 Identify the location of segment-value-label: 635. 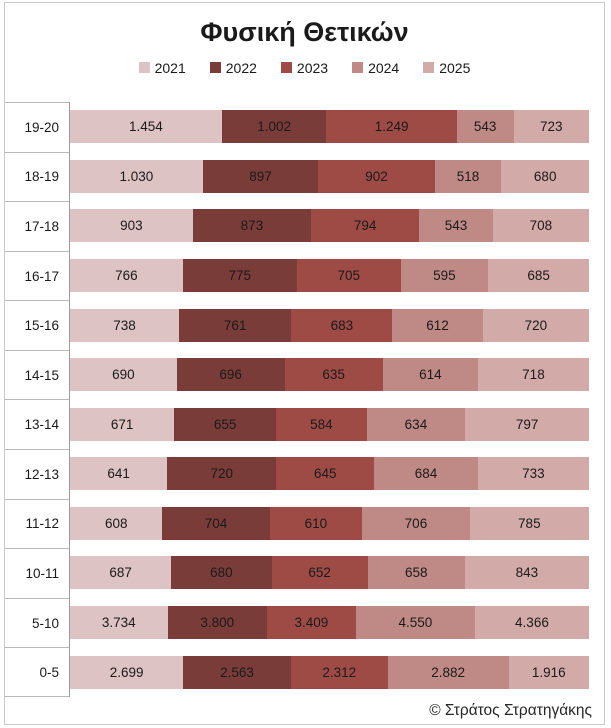
(333, 375).